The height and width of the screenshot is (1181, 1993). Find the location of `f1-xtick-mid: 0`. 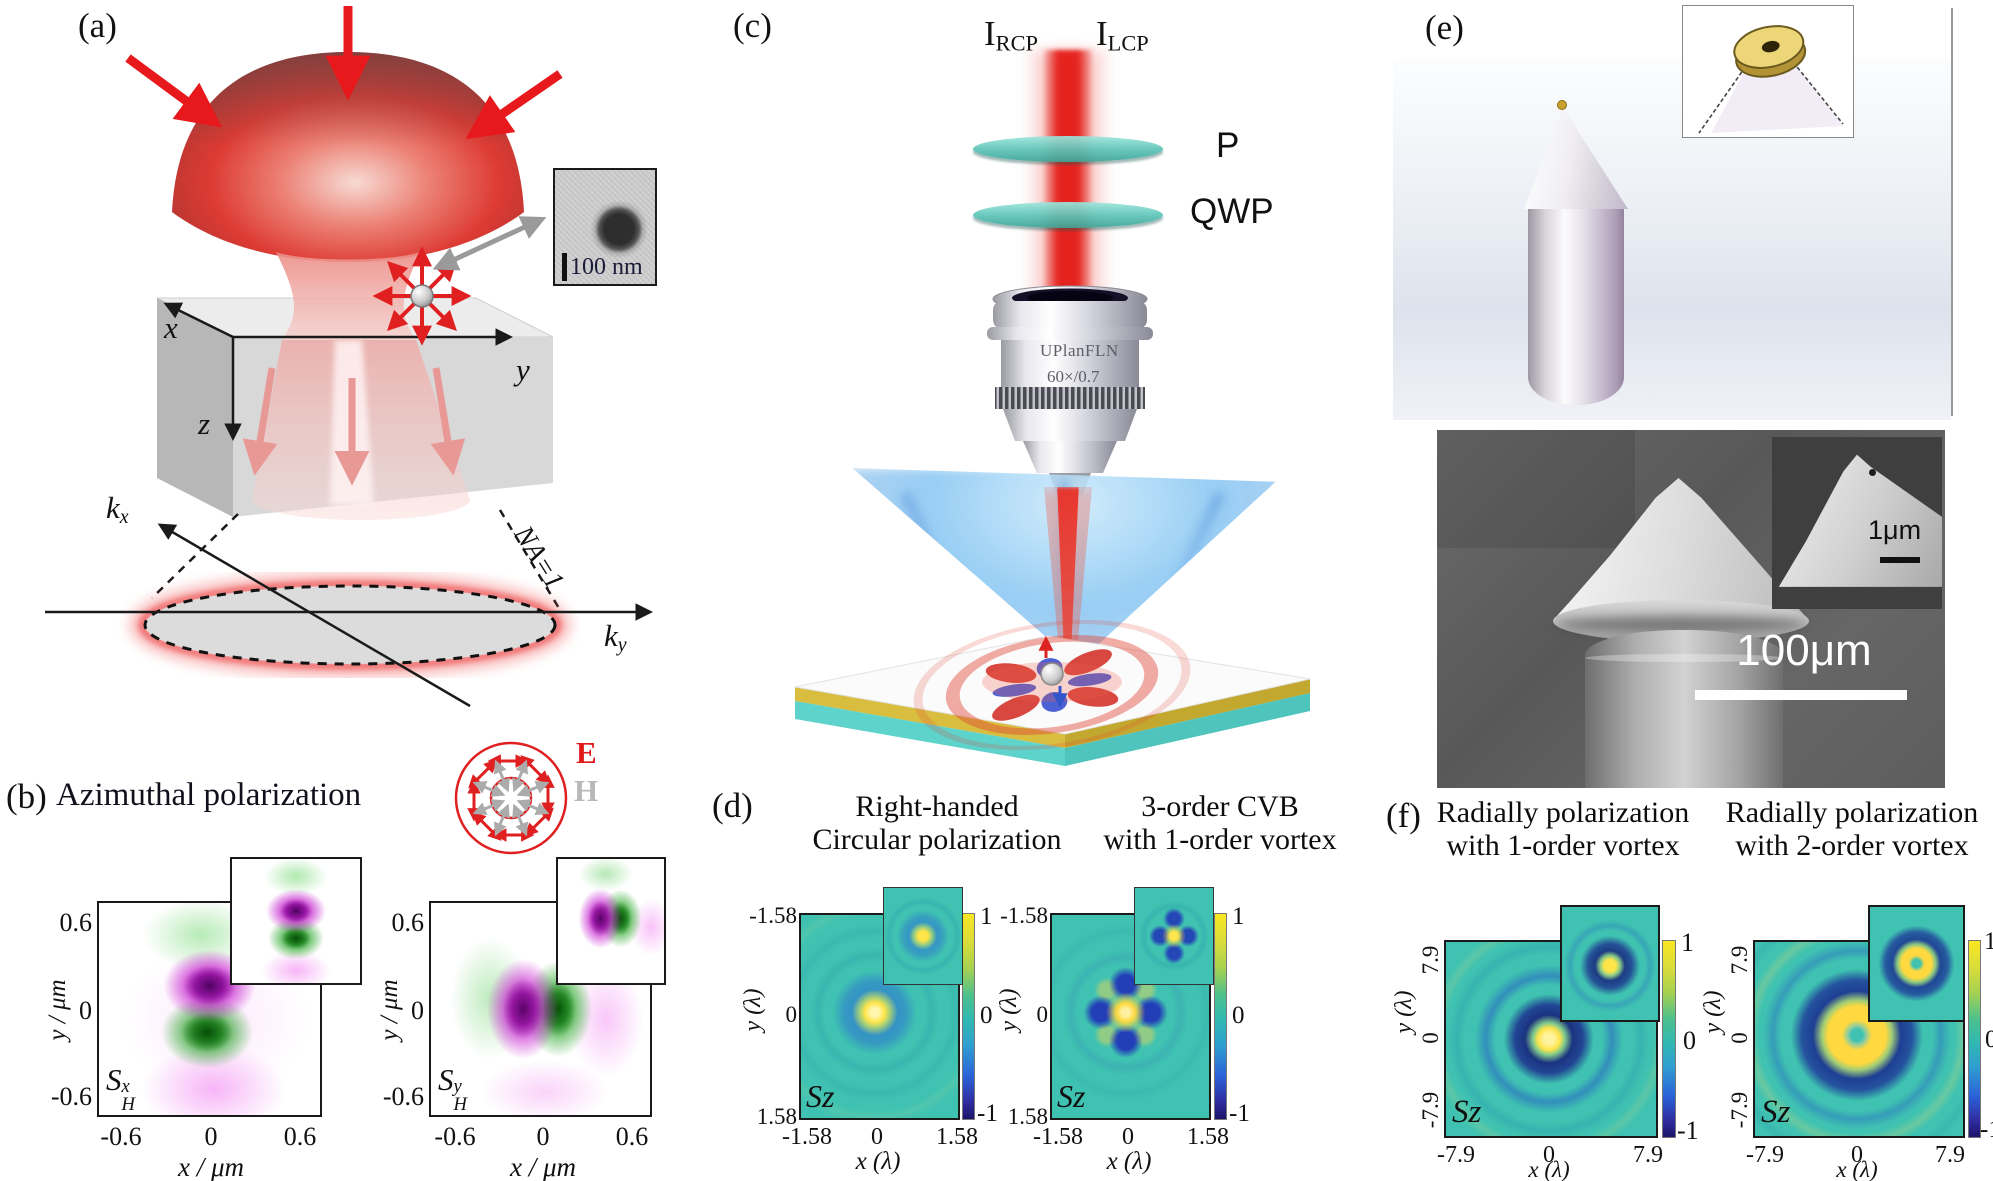

f1-xtick-mid: 0 is located at coordinates (1549, 1155).